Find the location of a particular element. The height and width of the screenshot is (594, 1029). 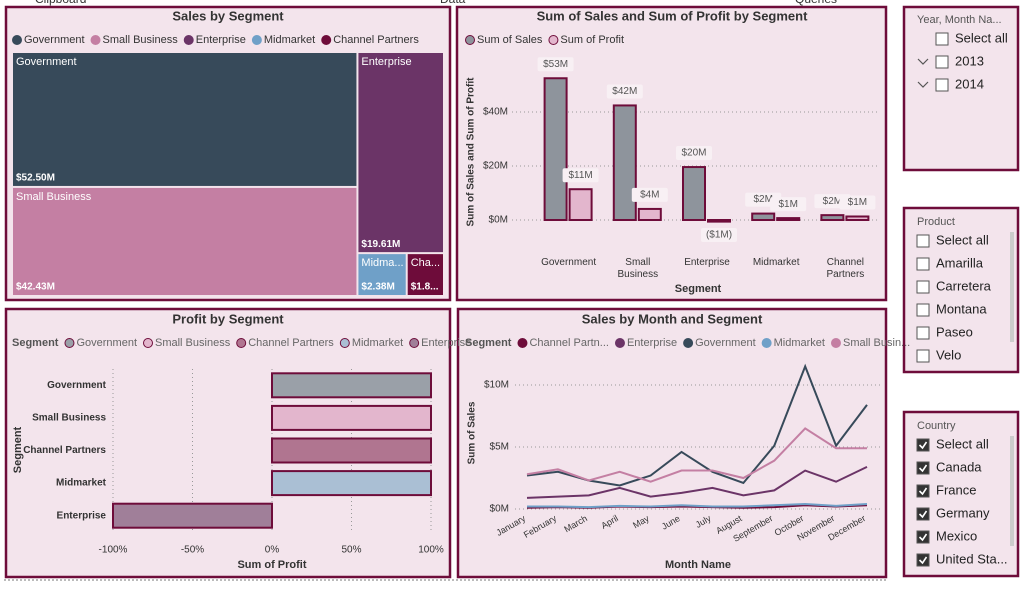

slicer-panel is located at coordinates (961, 88).